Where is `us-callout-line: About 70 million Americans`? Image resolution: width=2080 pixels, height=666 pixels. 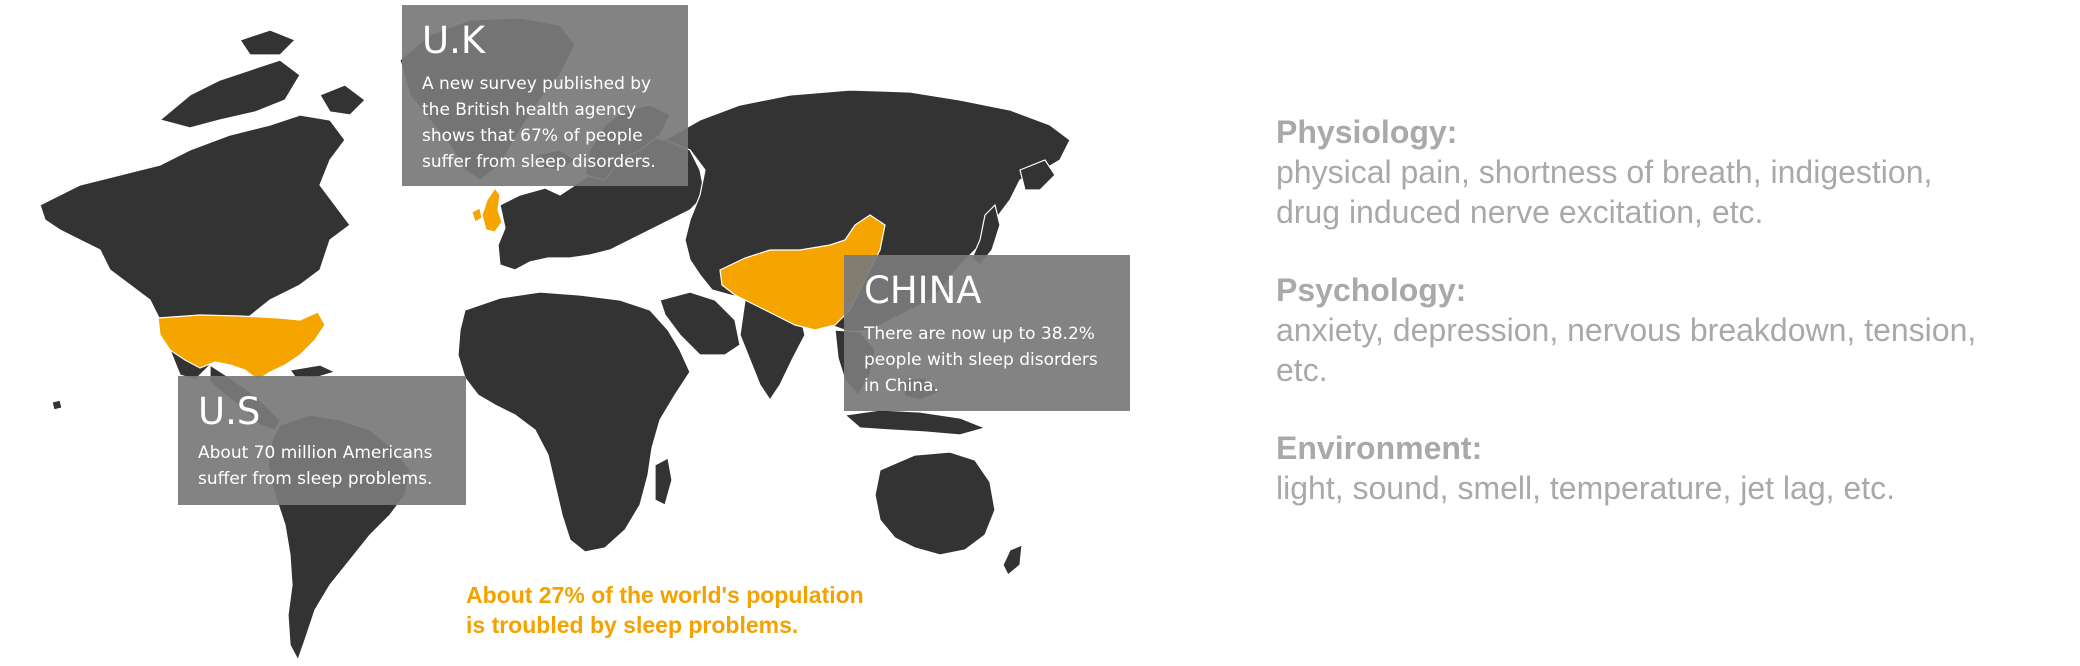 us-callout-line: About 70 million Americans is located at coordinates (315, 453).